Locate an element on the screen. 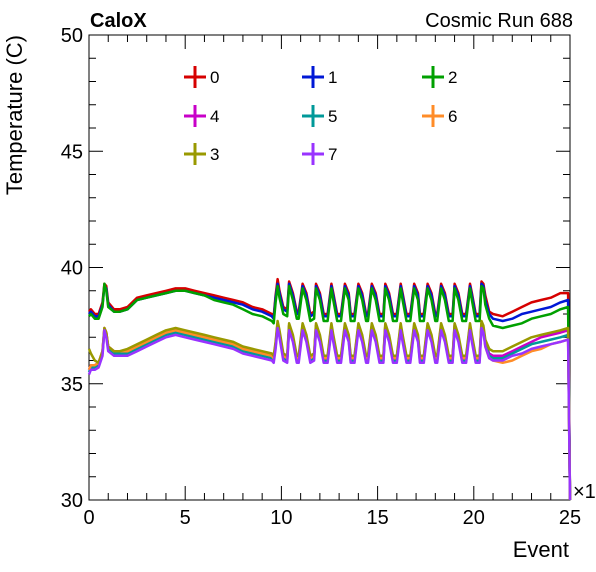  legend-label-6: 6 is located at coordinates (452, 116).